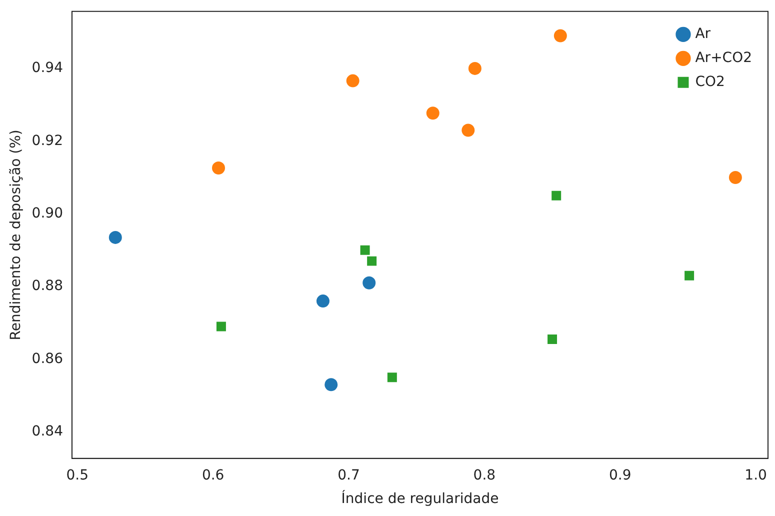 This screenshot has width=775, height=516. Describe the element at coordinates (620, 475) in the screenshot. I see `x-tick-label: 0.9` at that location.